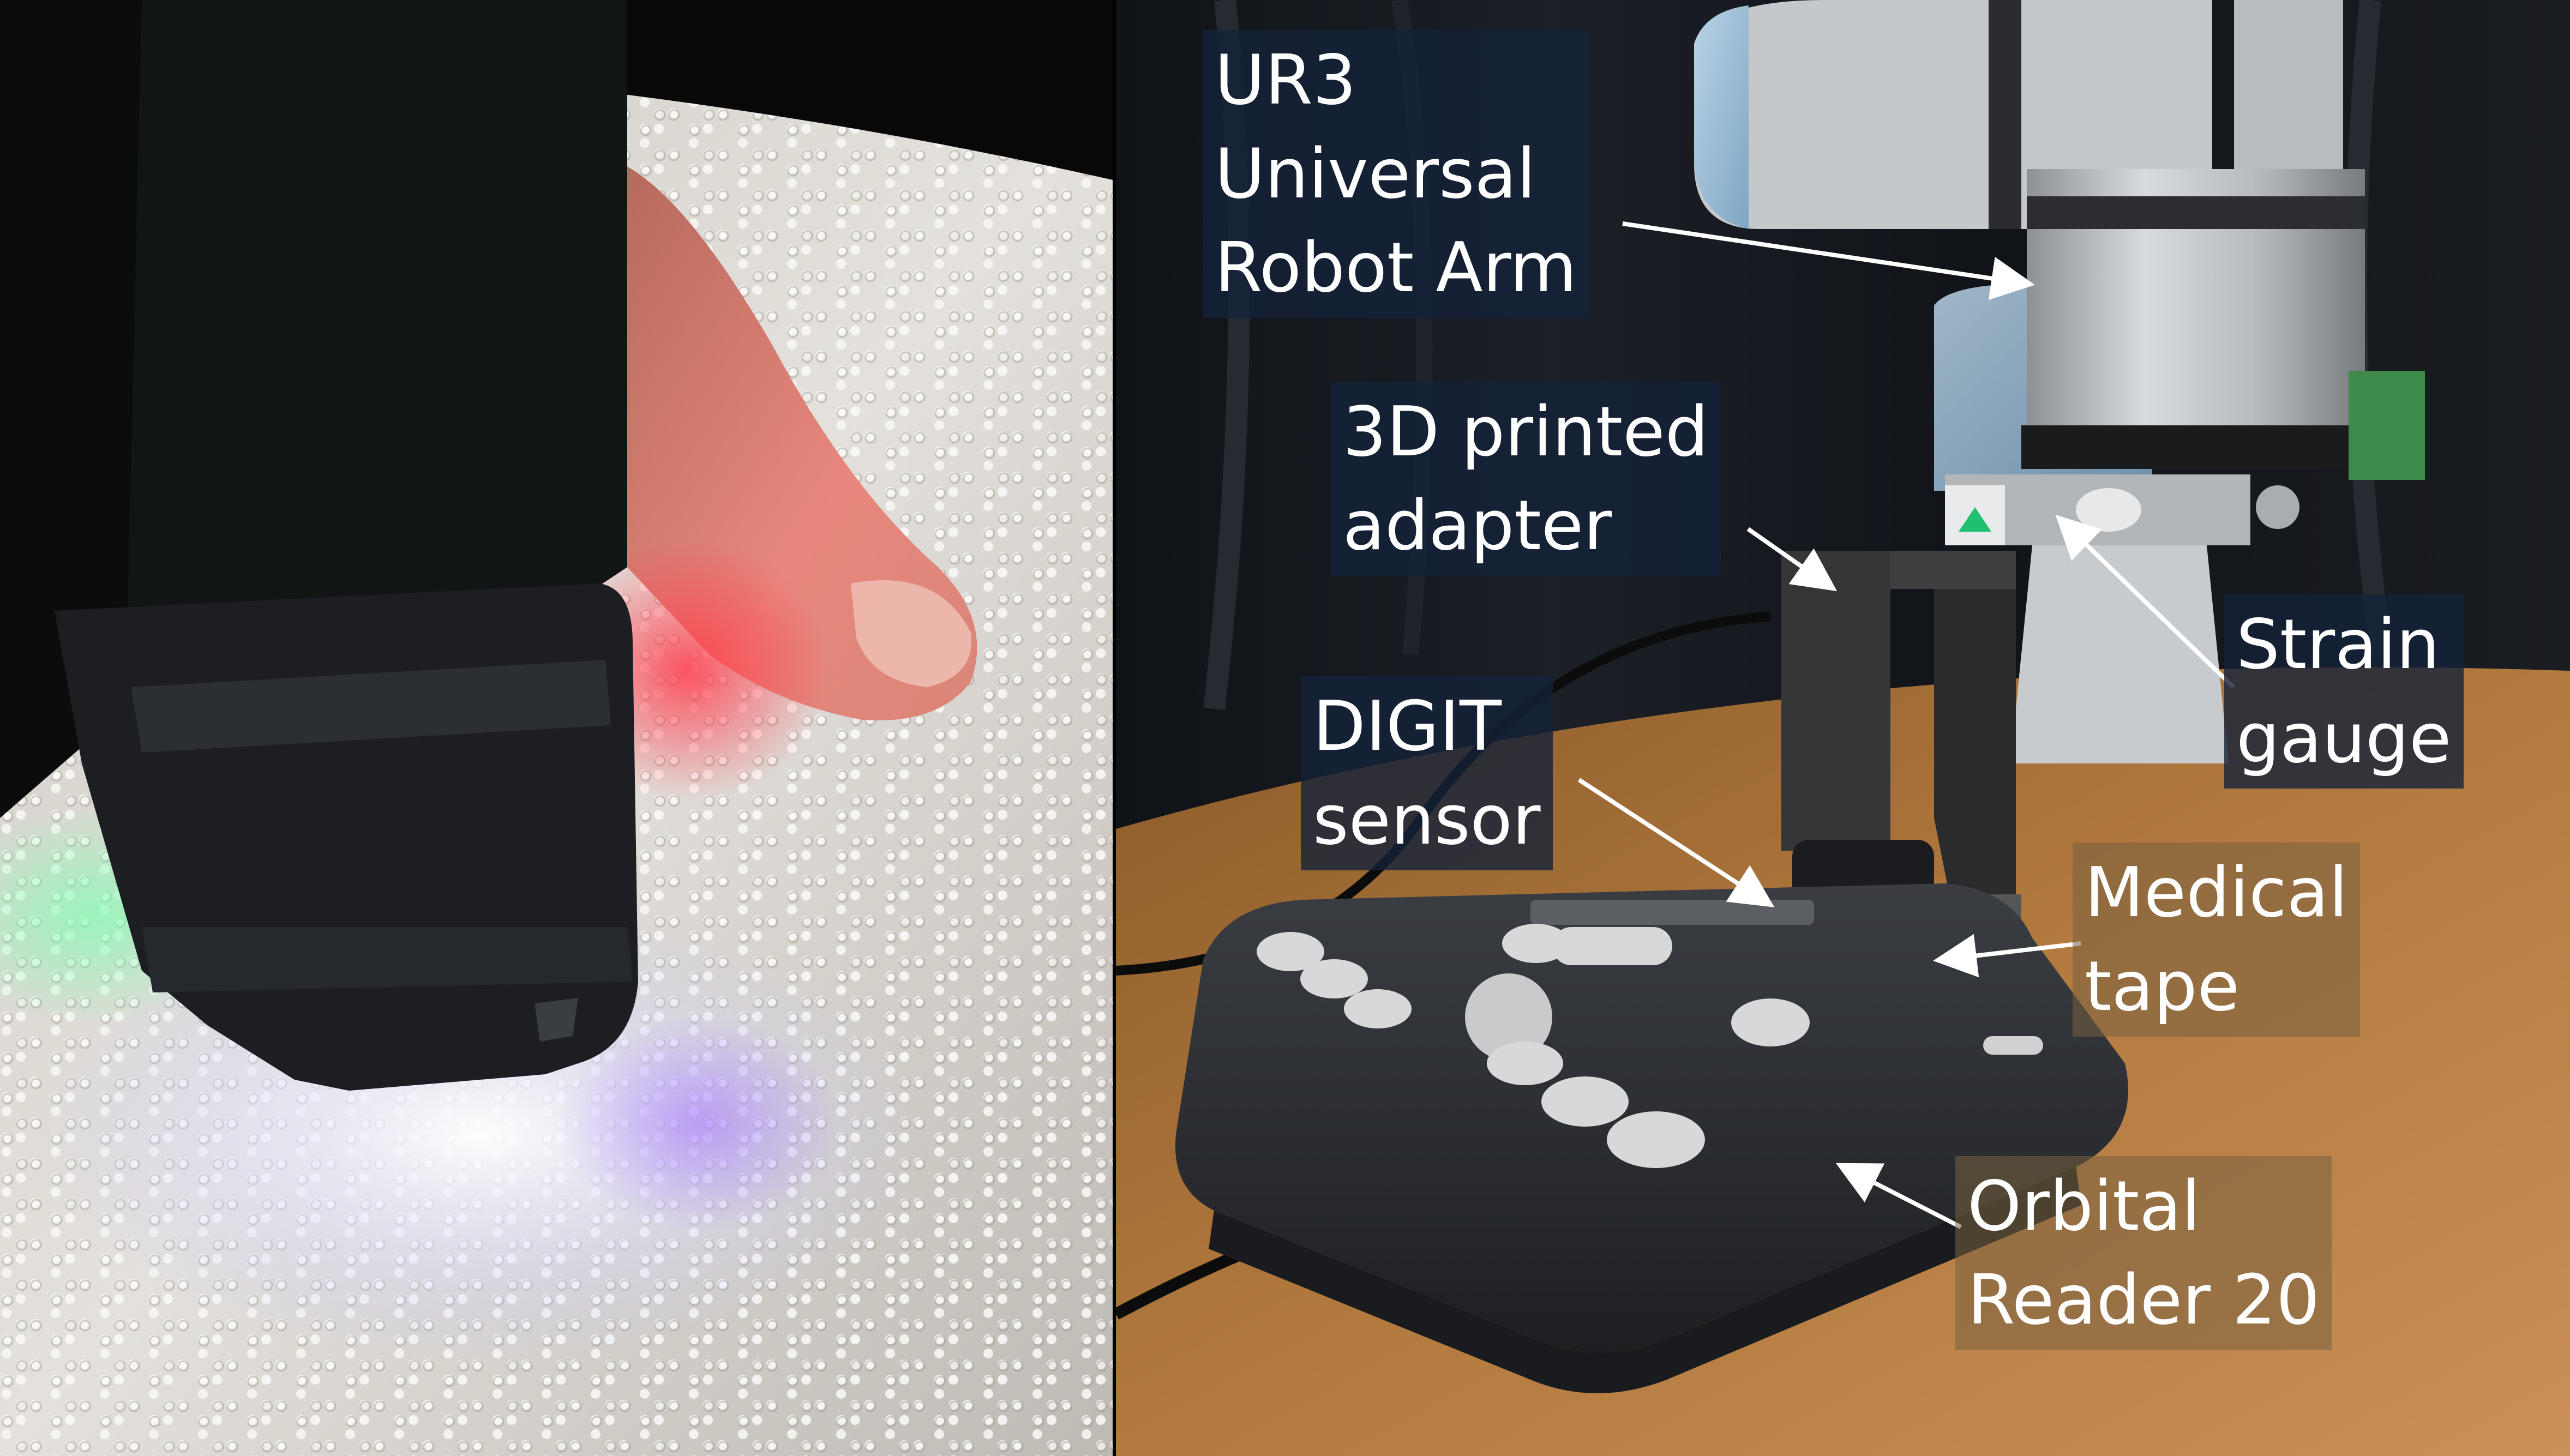  Describe the element at coordinates (1427, 773) in the screenshot. I see `label-digit-sensor: DIGIT sensor` at that location.